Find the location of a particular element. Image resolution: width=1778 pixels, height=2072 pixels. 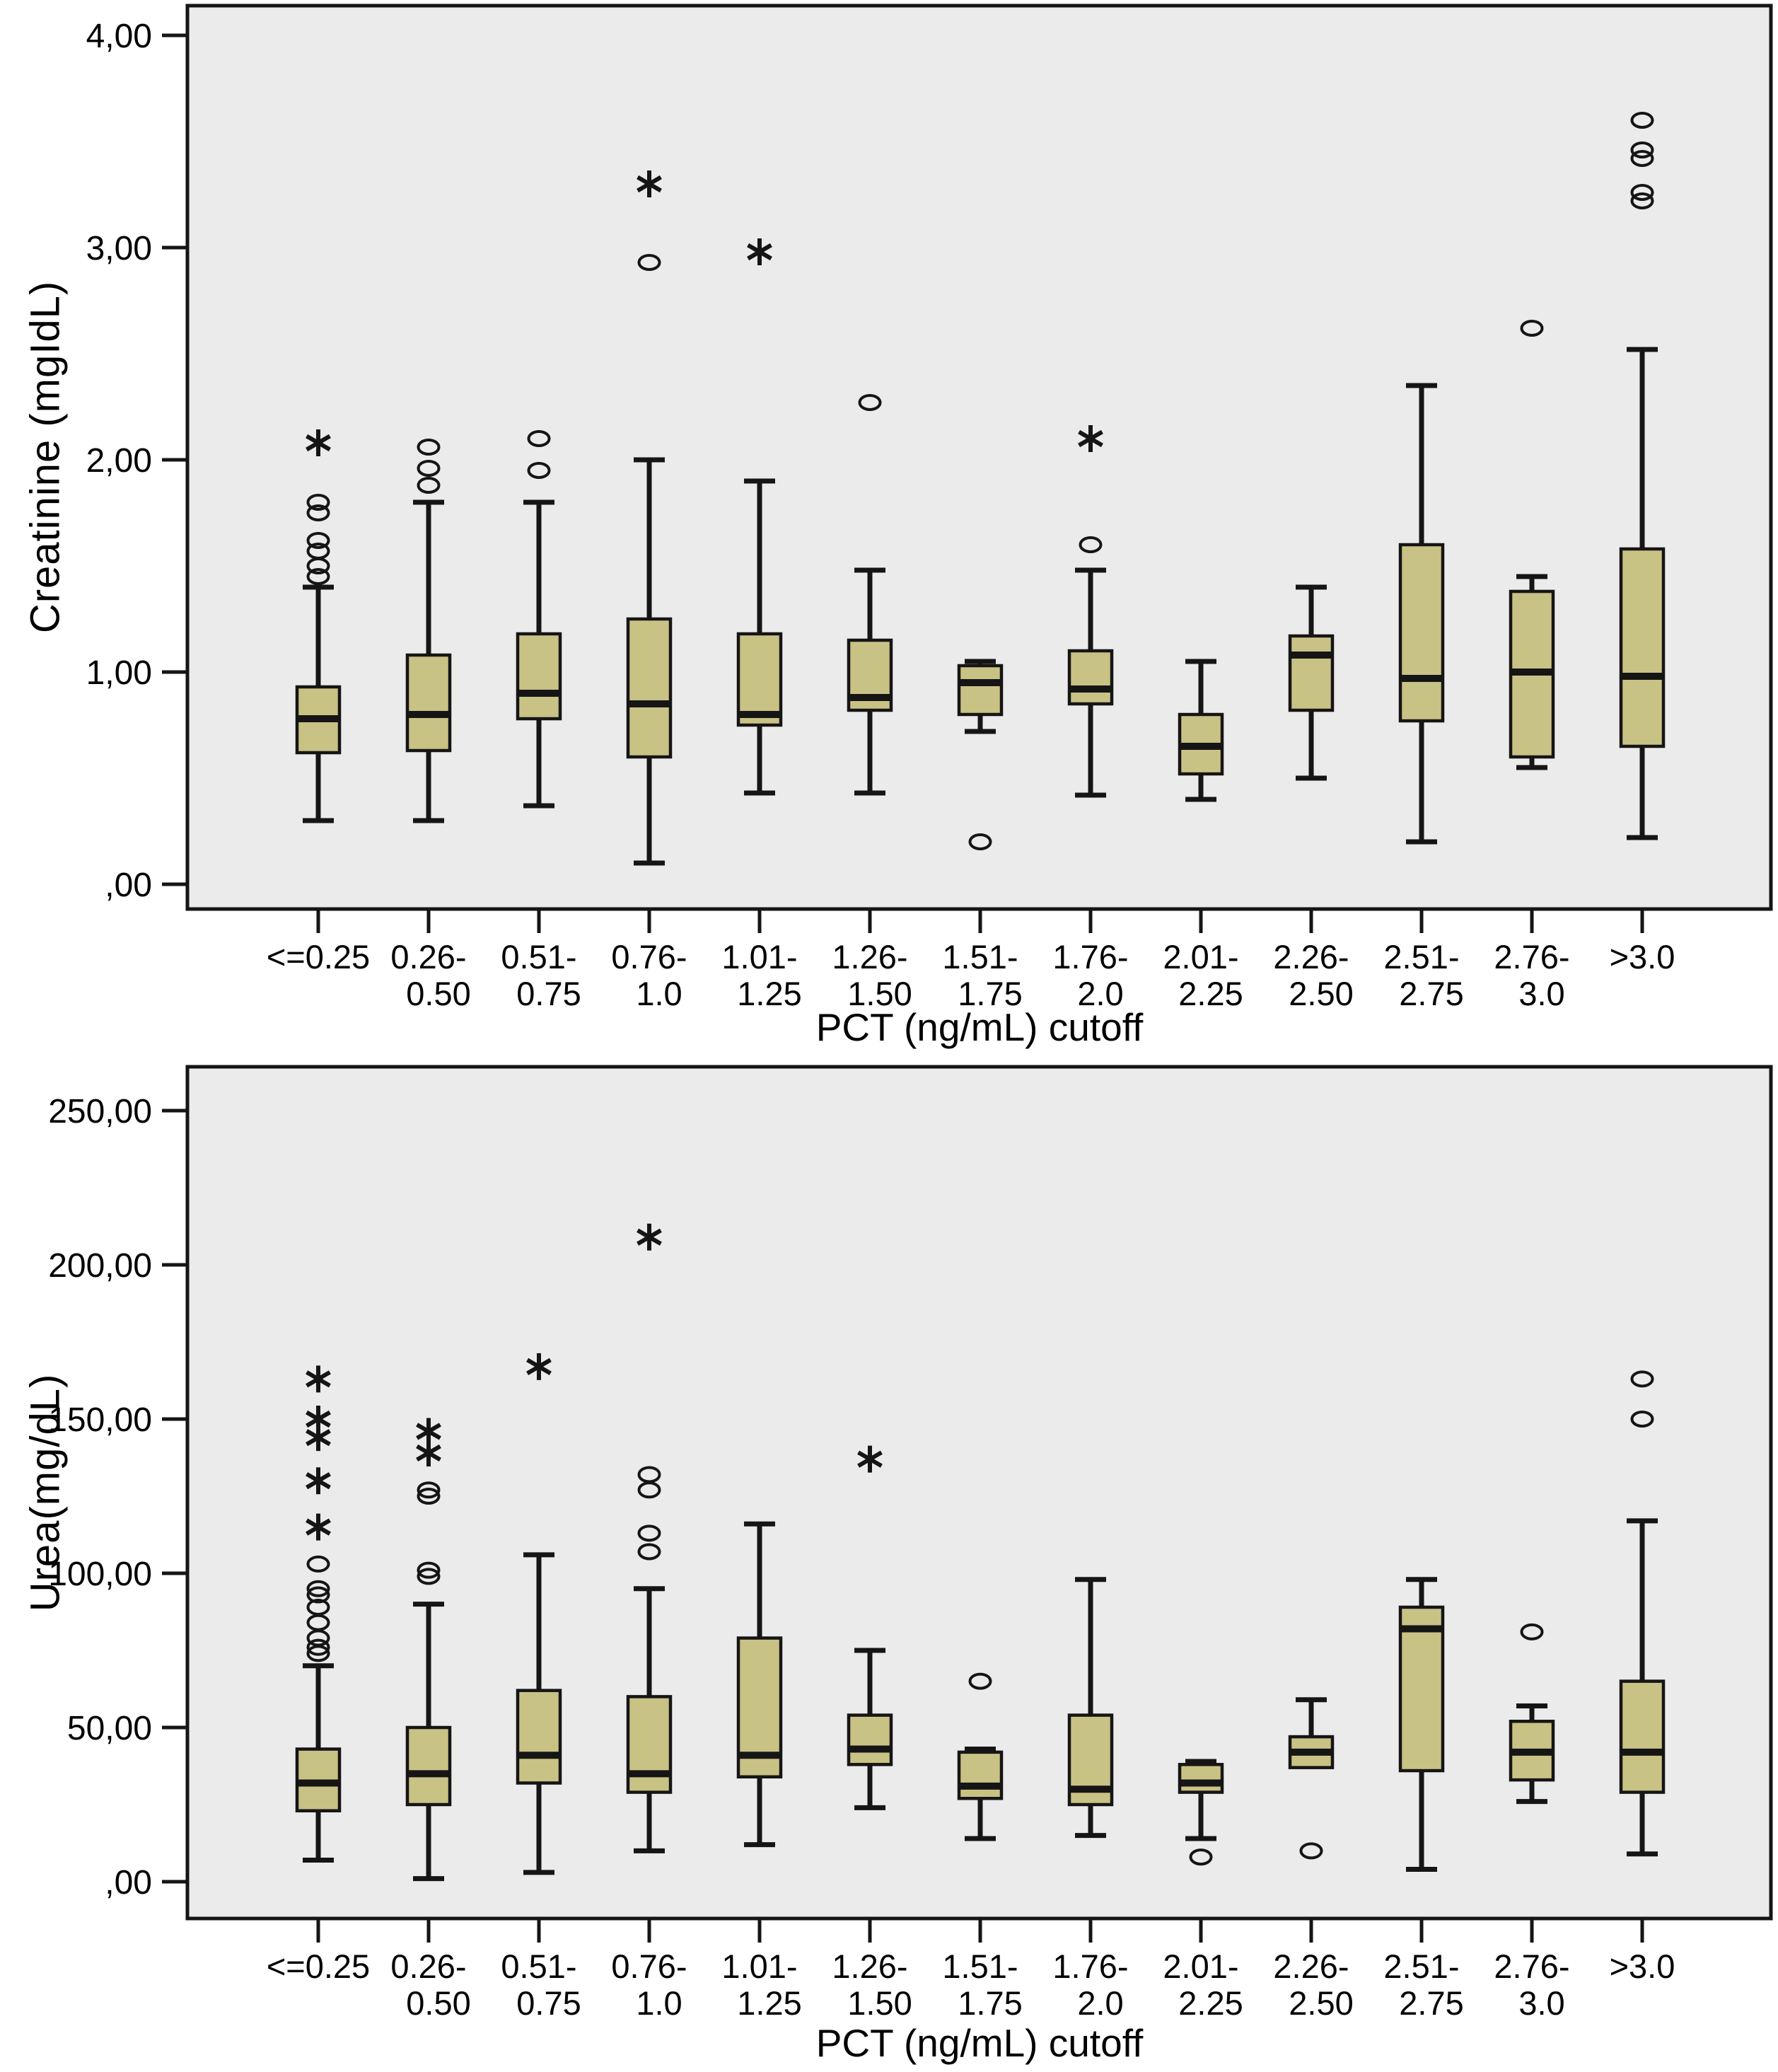

x-tick-label: 0.76- is located at coordinates (649, 1966).